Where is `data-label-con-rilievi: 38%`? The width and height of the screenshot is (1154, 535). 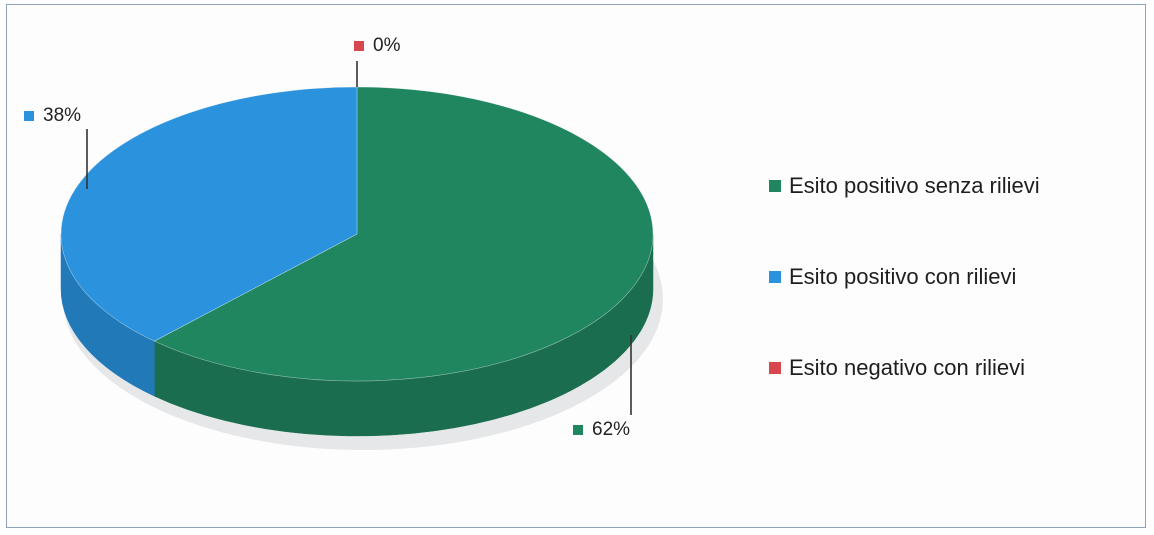 data-label-con-rilievi: 38% is located at coordinates (52, 116).